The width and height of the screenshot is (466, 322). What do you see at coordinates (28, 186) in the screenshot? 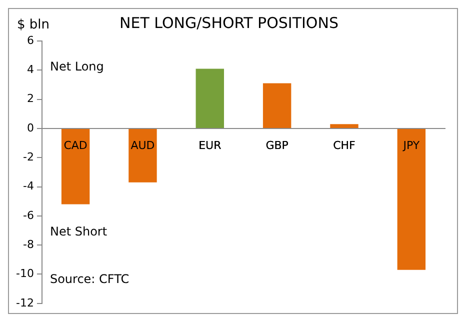
I see `y-tick-label: -4` at bounding box center [28, 186].